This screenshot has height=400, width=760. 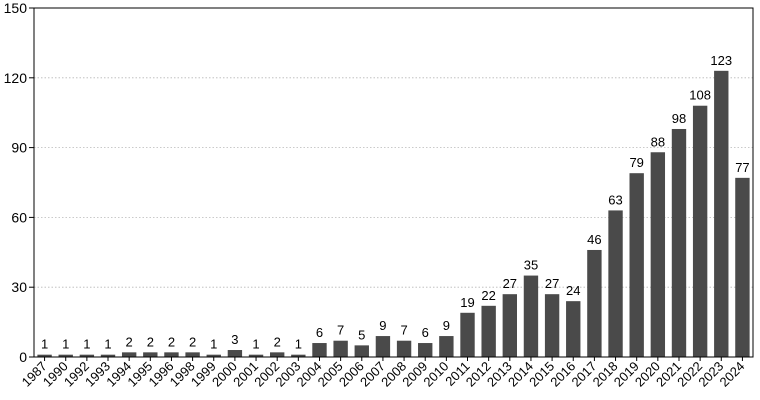 I want to click on data-label-2017: 46, so click(x=594, y=239).